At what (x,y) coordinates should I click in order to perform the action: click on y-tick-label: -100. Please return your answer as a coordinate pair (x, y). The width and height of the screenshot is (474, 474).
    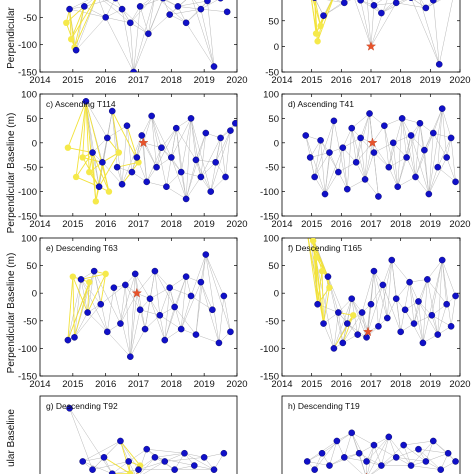
    Looking at the image, I should click on (27, 45).